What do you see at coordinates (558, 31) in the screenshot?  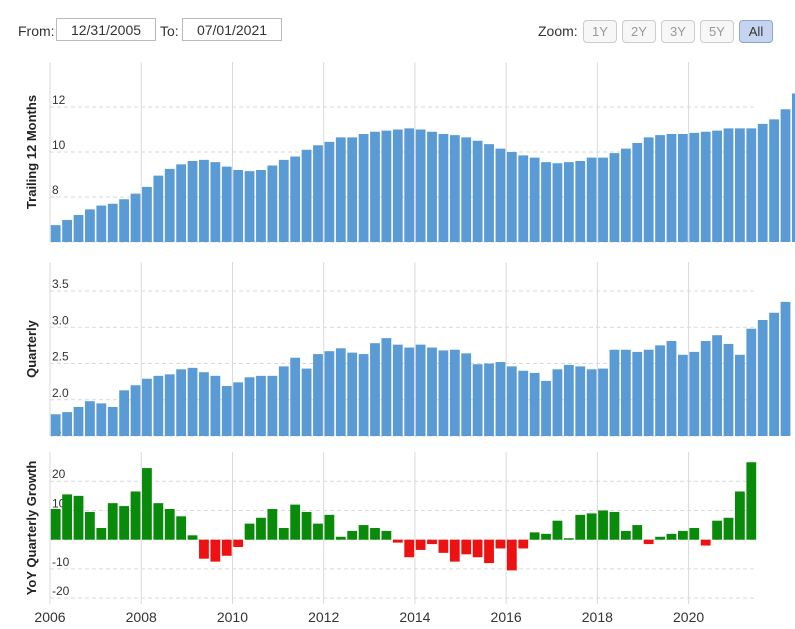 I see `zoom-label: Zoom:` at bounding box center [558, 31].